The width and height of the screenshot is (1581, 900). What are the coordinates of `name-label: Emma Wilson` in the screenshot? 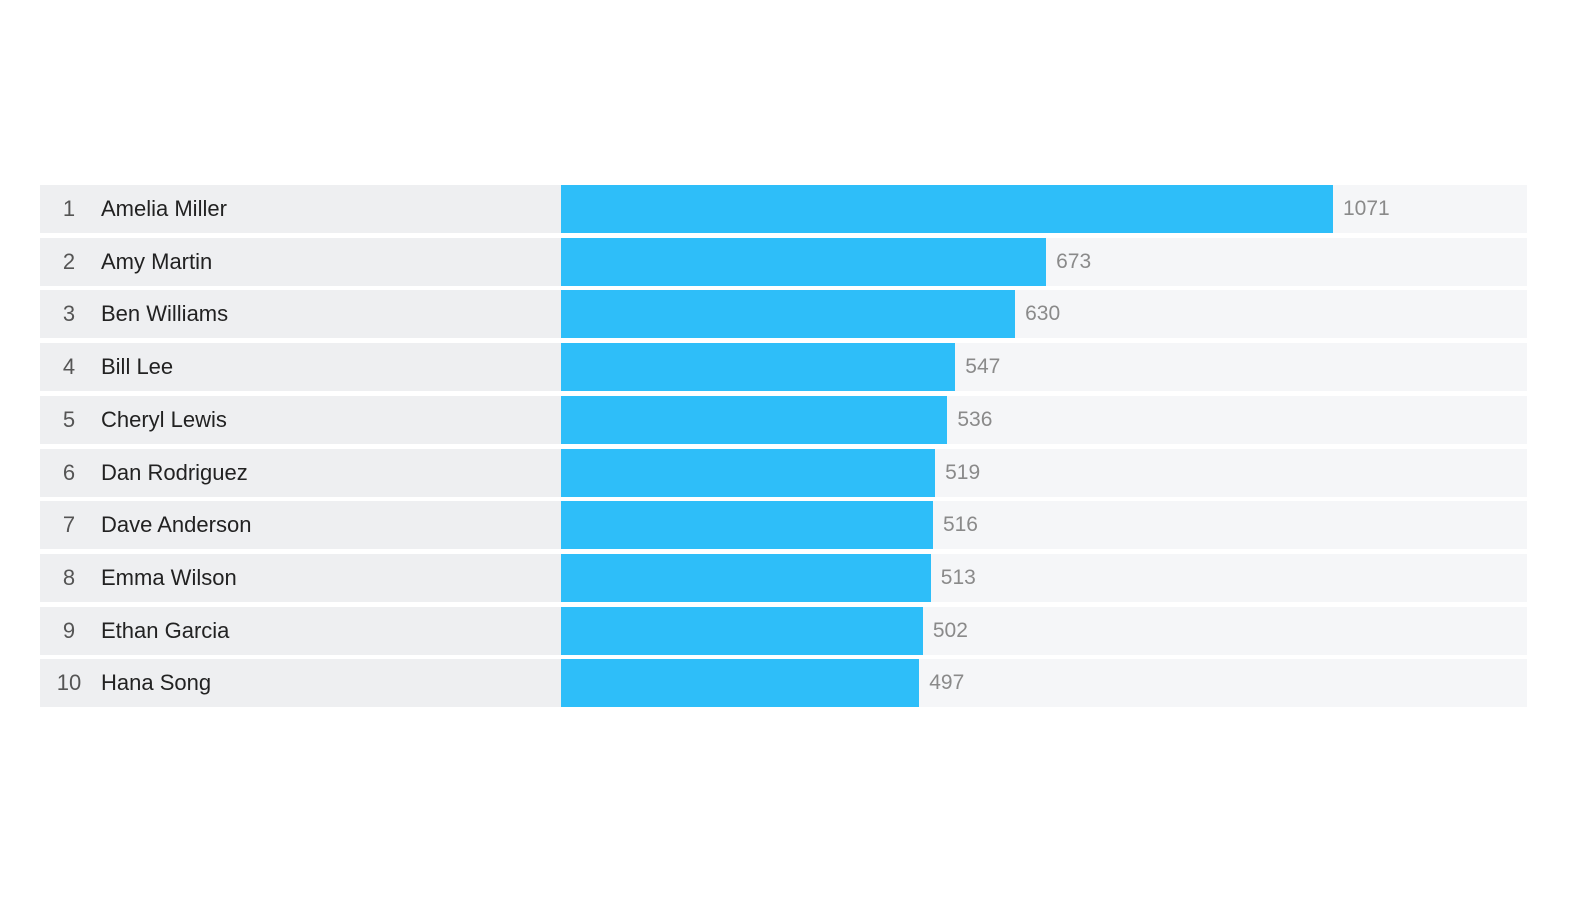 It's located at (169, 577).